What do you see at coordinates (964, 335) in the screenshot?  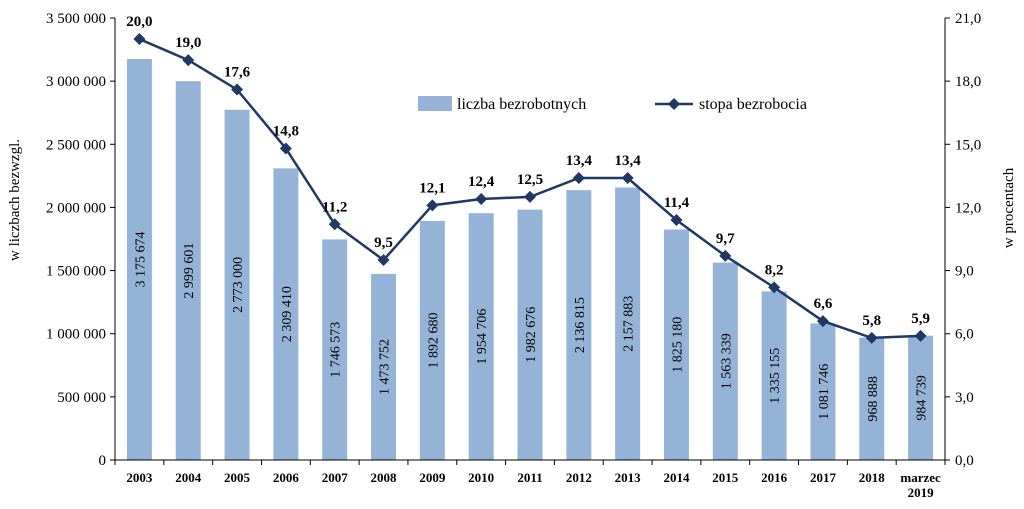 I see `right-tick-label: 6,0` at bounding box center [964, 335].